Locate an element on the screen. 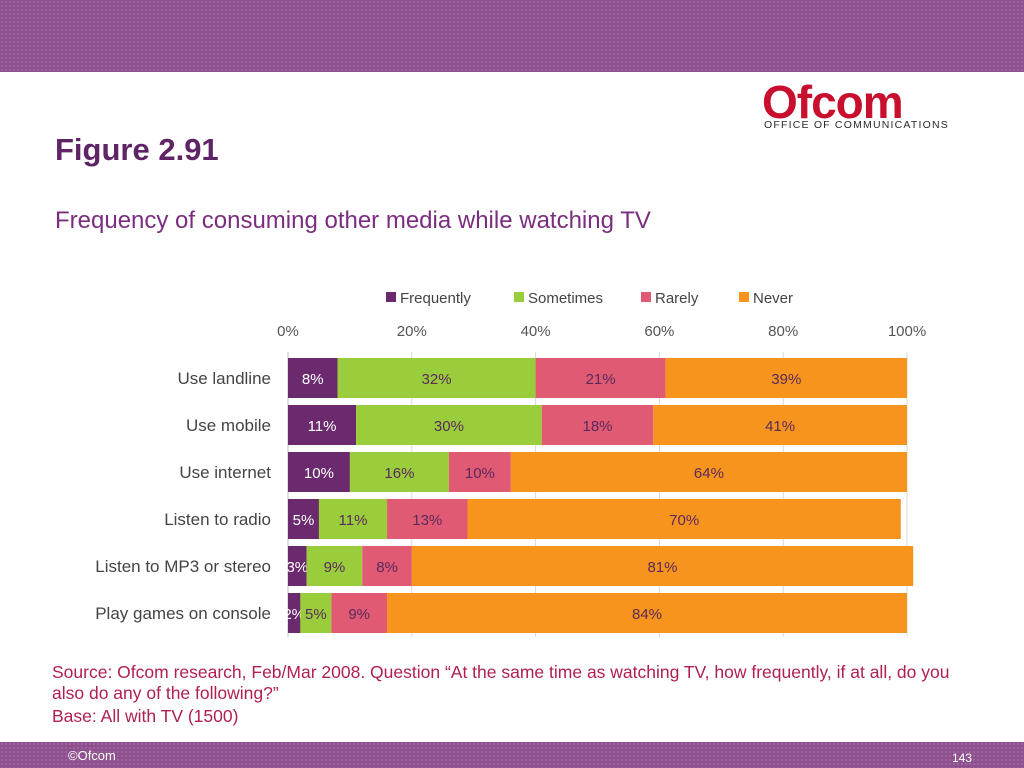  data-label: 30% is located at coordinates (449, 426).